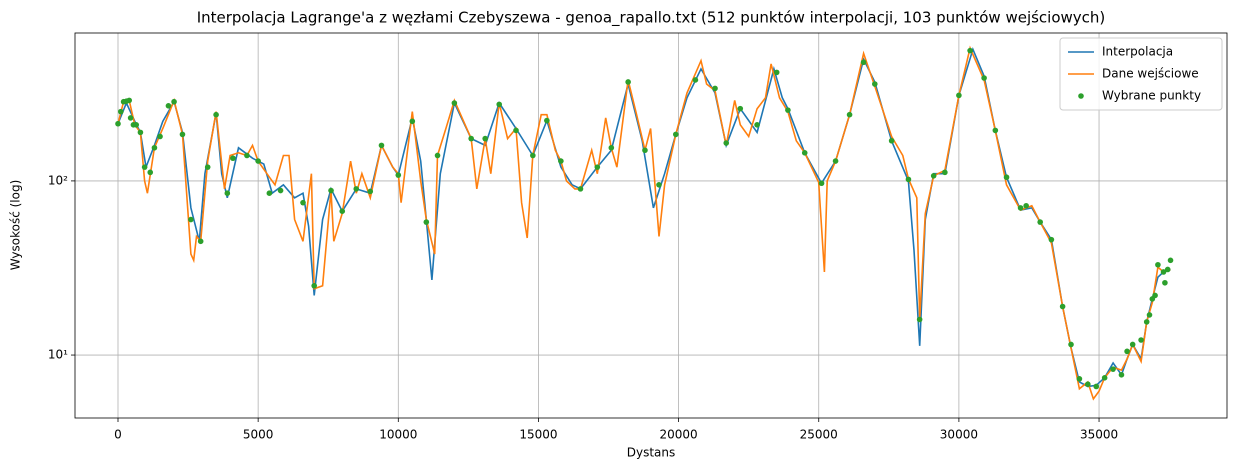 This screenshot has height=471, width=1237. I want to click on x-tick-label: 0, so click(118, 435).